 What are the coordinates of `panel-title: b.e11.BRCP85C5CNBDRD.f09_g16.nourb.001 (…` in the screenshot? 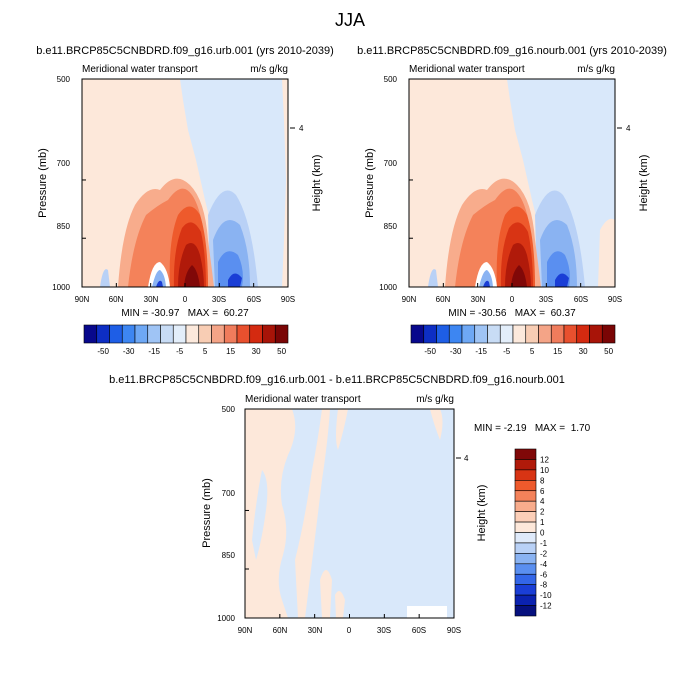 It's located at (512, 51).